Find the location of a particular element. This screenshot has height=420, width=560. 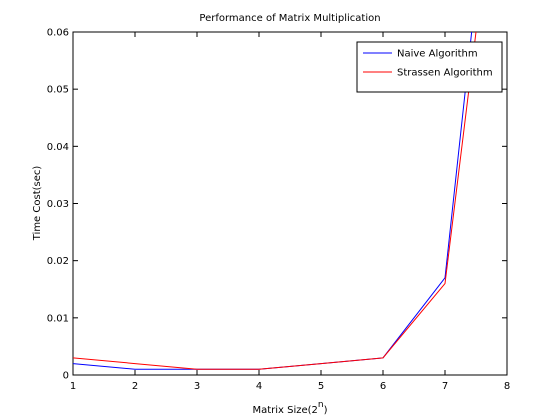

x-axis-label: Matrix Size(2n) is located at coordinates (289, 408).